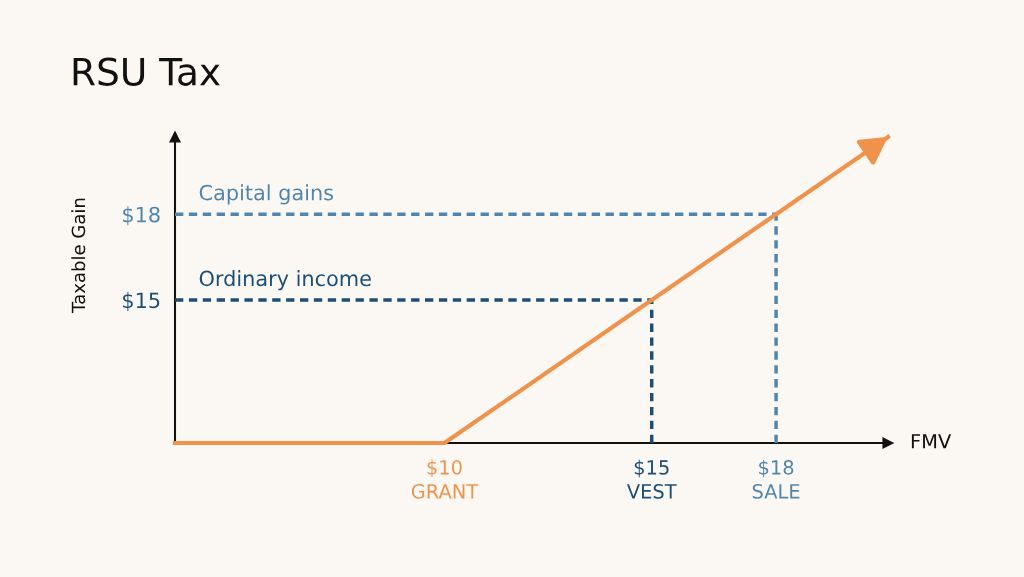 The width and height of the screenshot is (1024, 577). What do you see at coordinates (931, 441) in the screenshot?
I see `x-axis-title: FMV` at bounding box center [931, 441].